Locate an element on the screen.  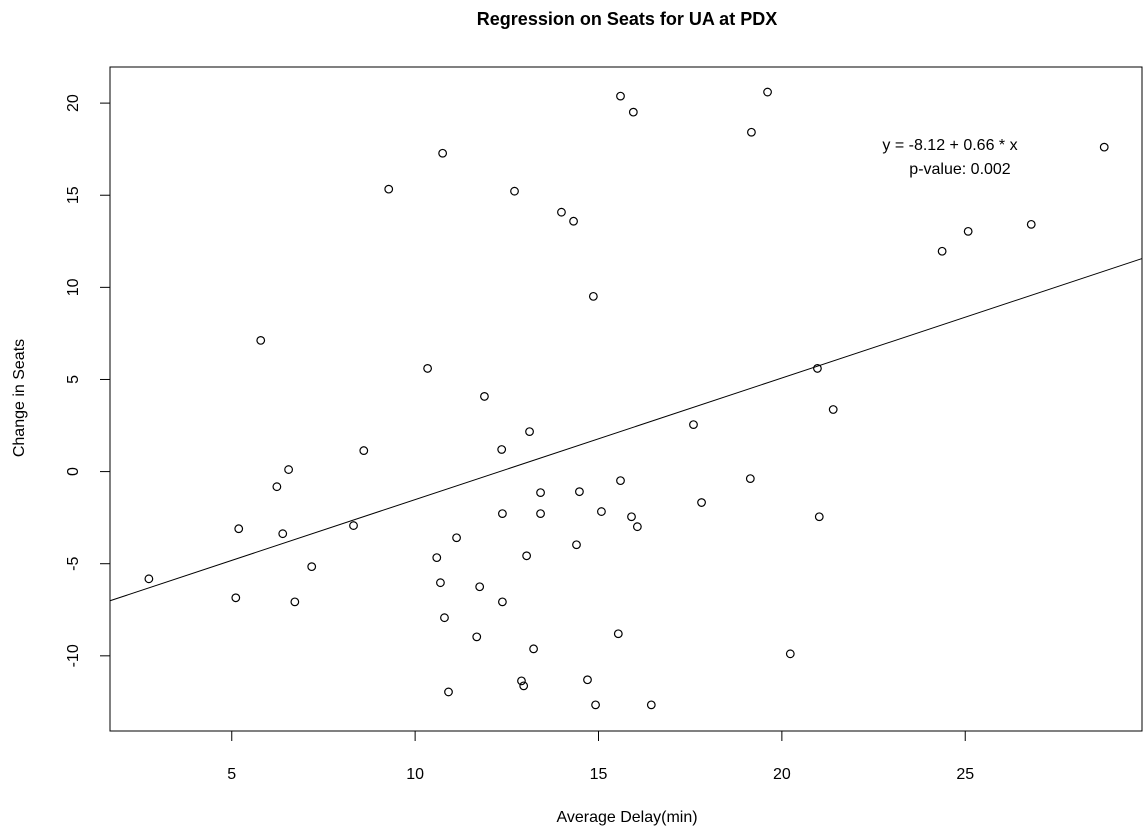
x-tick-label: 10 is located at coordinates (415, 774).